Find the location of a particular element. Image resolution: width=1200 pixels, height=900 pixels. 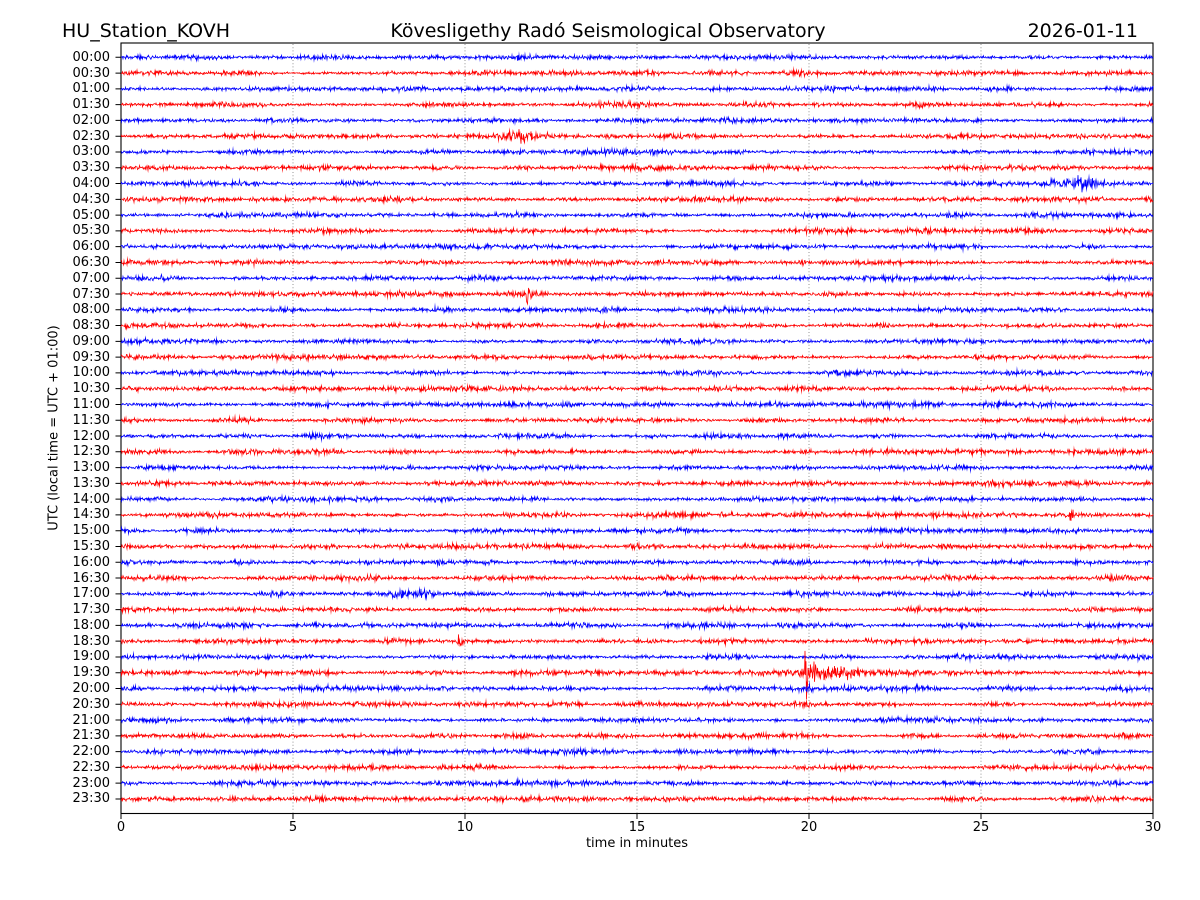

trace-time-label: 22:30 is located at coordinates (91, 767).